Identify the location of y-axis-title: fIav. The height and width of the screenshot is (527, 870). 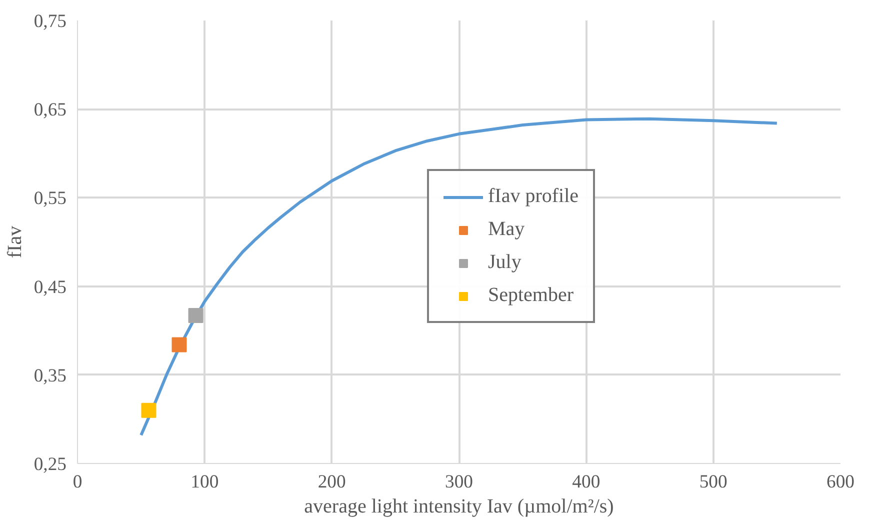
(15, 242).